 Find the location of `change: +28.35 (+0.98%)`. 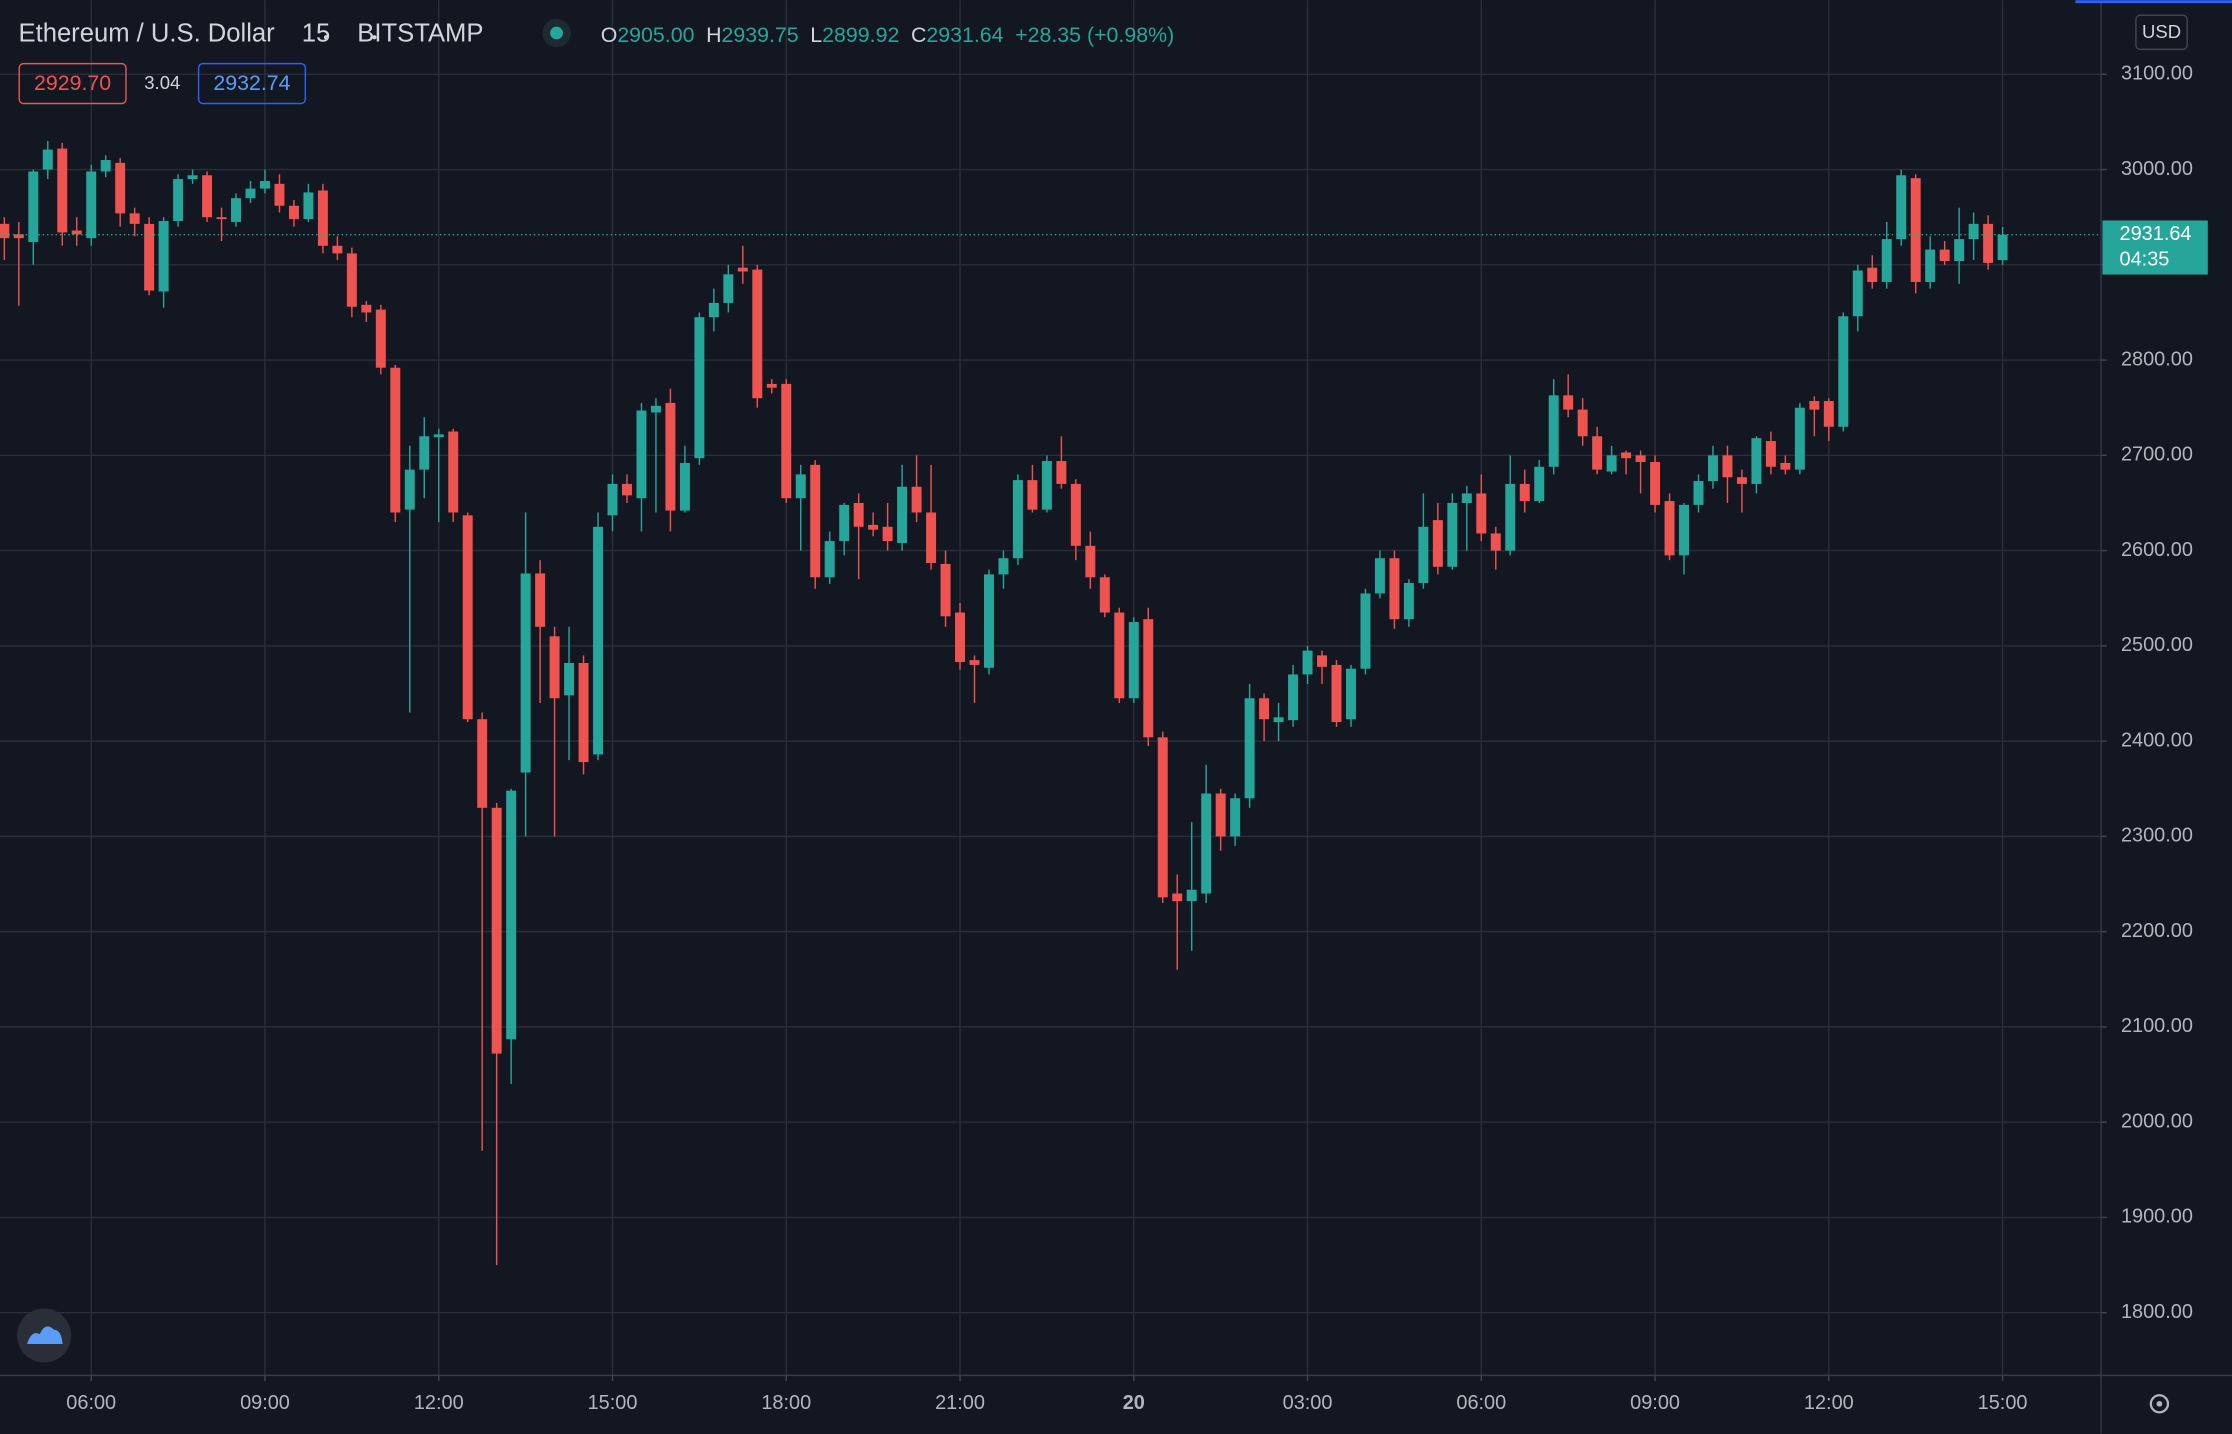

change: +28.35 (+0.98%) is located at coordinates (1094, 35).